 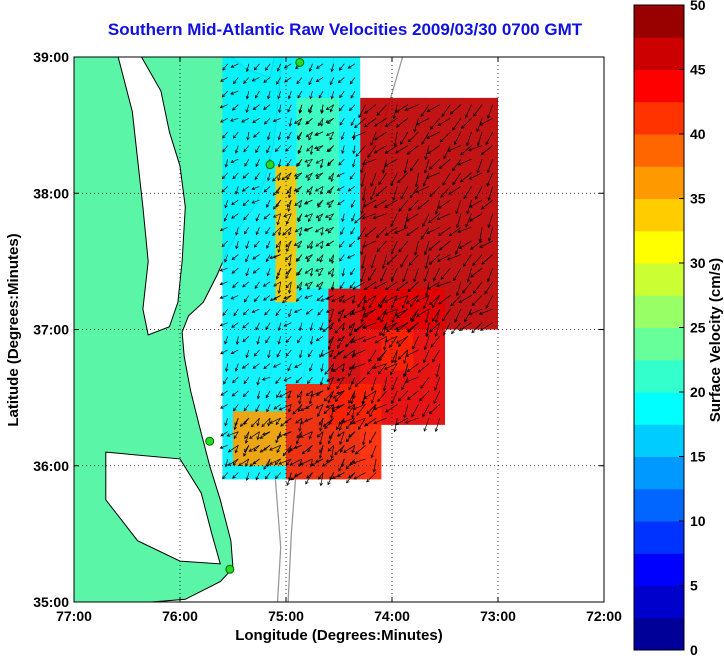 I want to click on colorbar-tick-label: 35, so click(x=698, y=199).